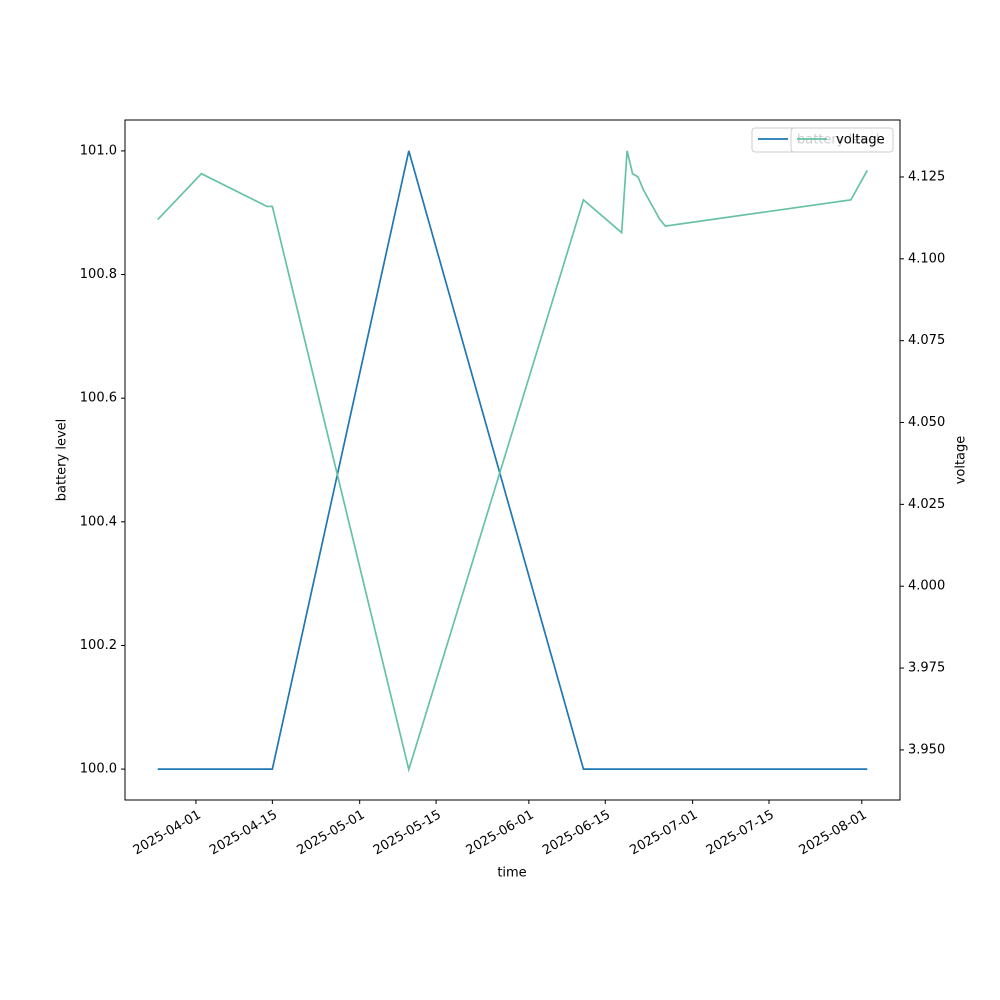 This screenshot has width=1000, height=1000. What do you see at coordinates (98, 521) in the screenshot?
I see `y-tick-label: 100.4` at bounding box center [98, 521].